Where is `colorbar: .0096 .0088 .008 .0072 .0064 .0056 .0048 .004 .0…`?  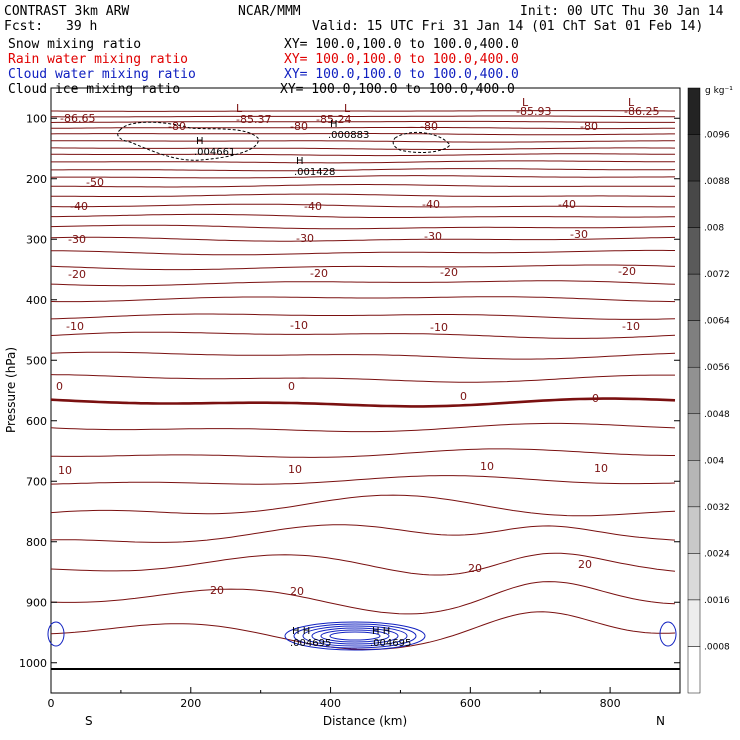 colorbar: .0096 .0088 .008 .0072 .0064 .0056 .0048 .004 .0… is located at coordinates (708, 390).